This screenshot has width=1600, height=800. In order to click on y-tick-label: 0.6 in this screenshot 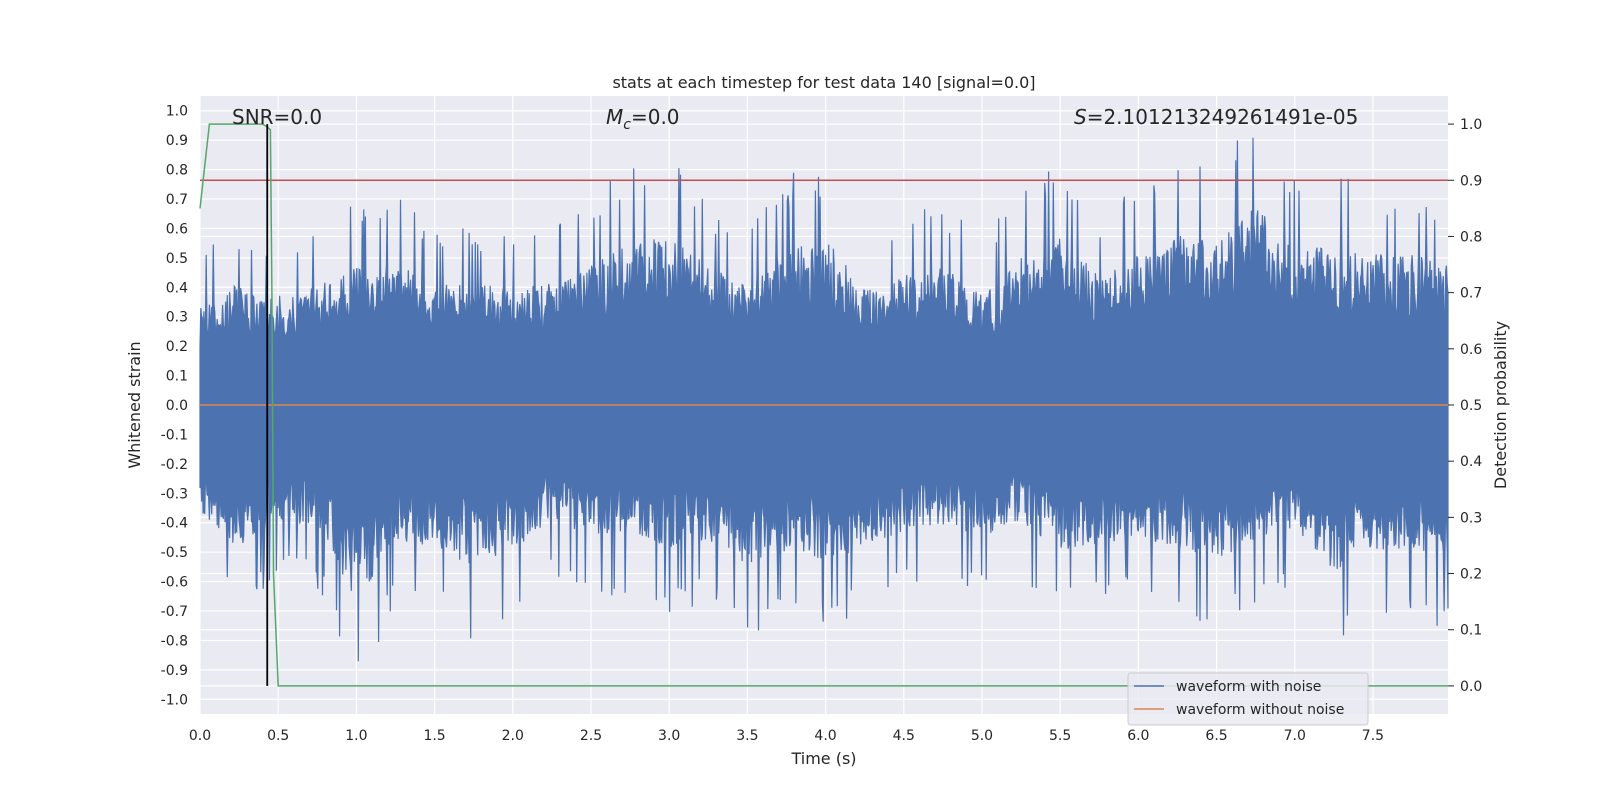, I will do `click(177, 229)`.